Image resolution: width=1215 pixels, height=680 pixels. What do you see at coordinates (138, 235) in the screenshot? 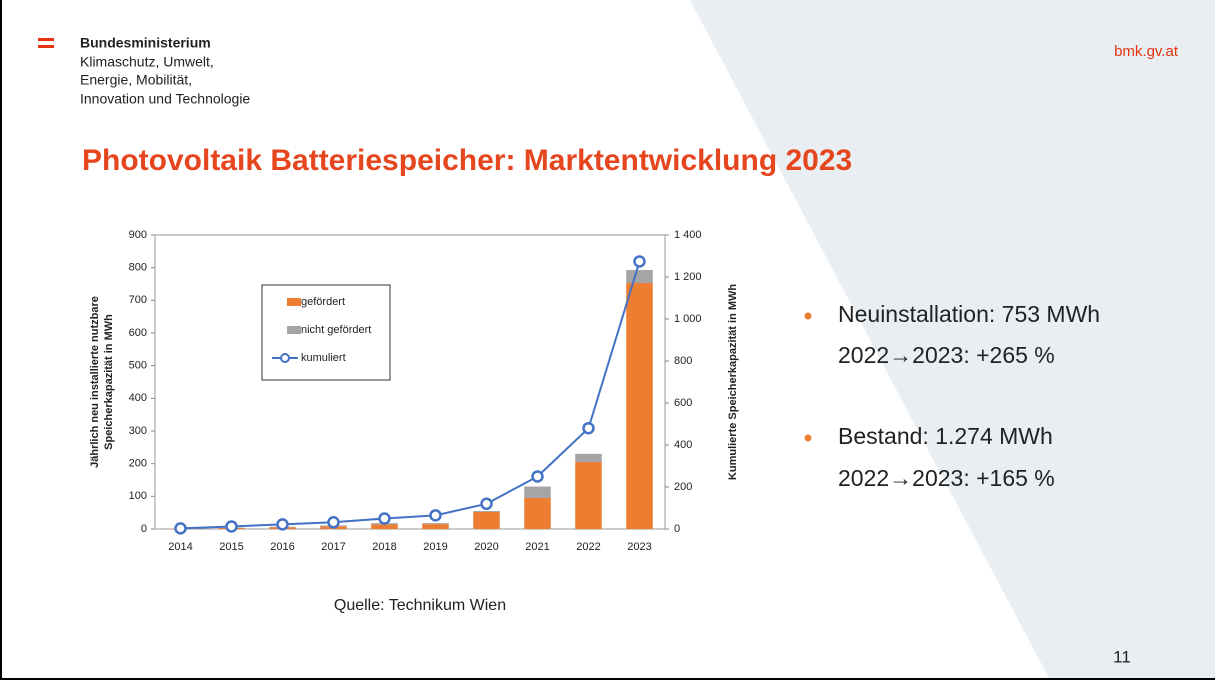
I see `y-tick-label: 900` at bounding box center [138, 235].